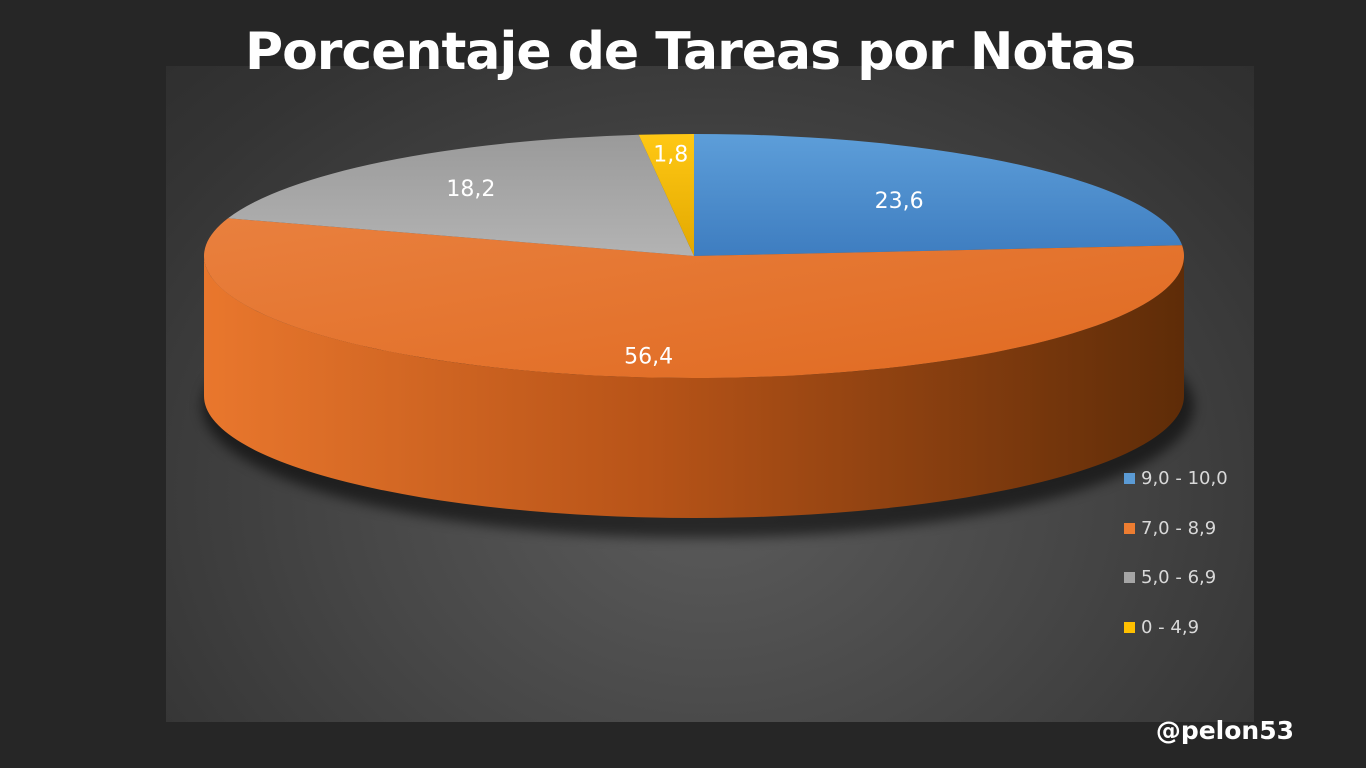  I want to click on data-label: 1,8, so click(670, 155).